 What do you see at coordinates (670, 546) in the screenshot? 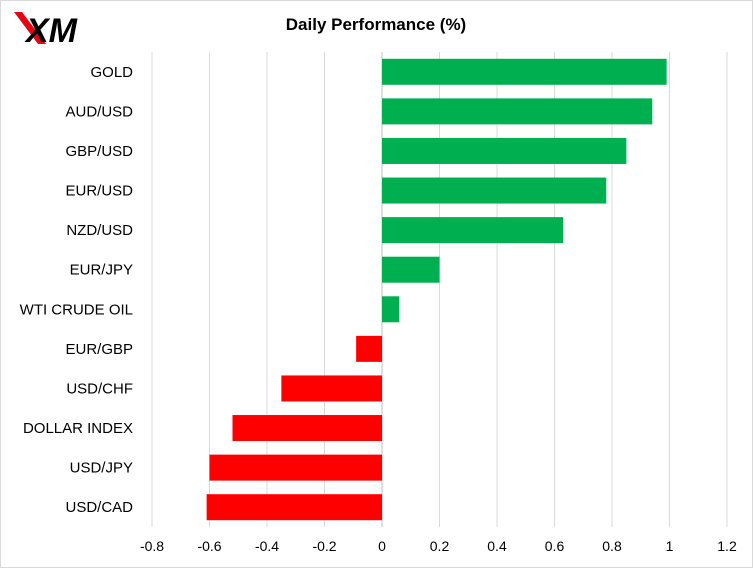
I see `x-tick-label: 1` at bounding box center [670, 546].